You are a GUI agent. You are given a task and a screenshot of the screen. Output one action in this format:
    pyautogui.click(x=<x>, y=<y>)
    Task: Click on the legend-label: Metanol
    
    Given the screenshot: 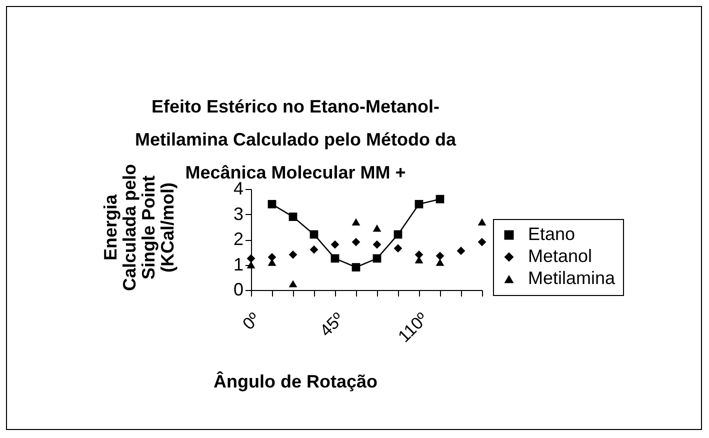 What is the action you would take?
    pyautogui.click(x=560, y=256)
    